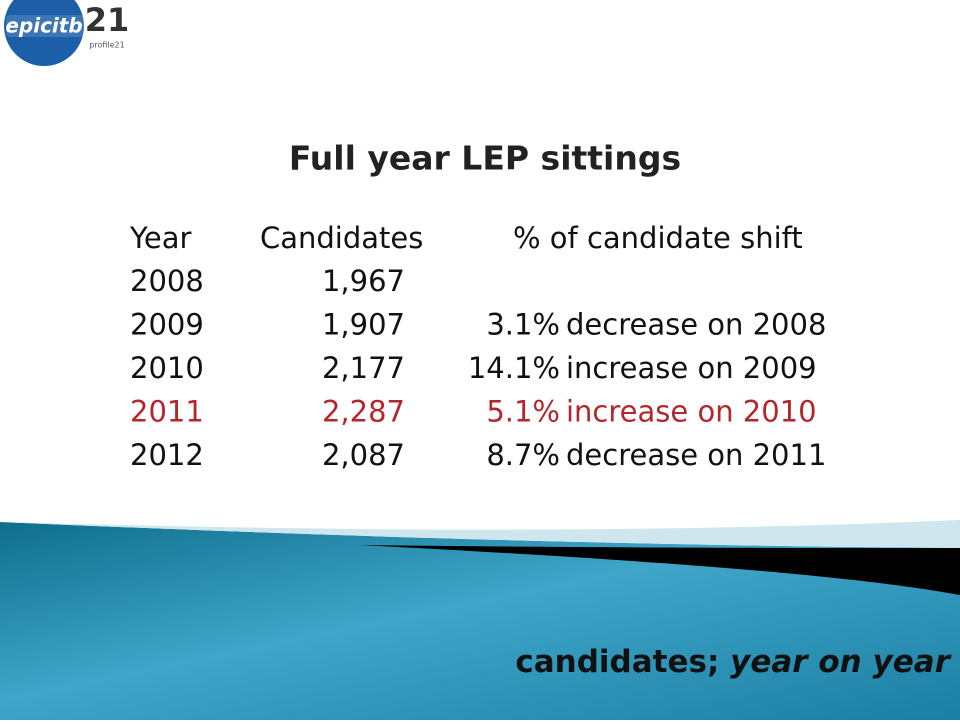 This screenshot has height=724, width=960. Describe the element at coordinates (167, 412) in the screenshot. I see `table-cell: 2011` at that location.